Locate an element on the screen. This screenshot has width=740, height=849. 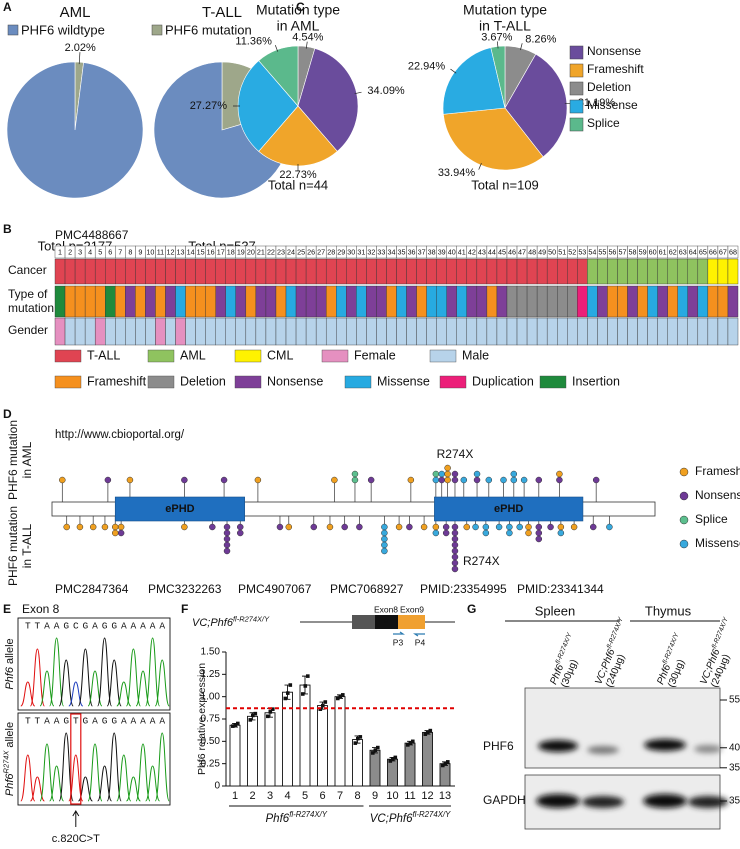
legend-label: T-ALL is located at coordinates (103, 355).